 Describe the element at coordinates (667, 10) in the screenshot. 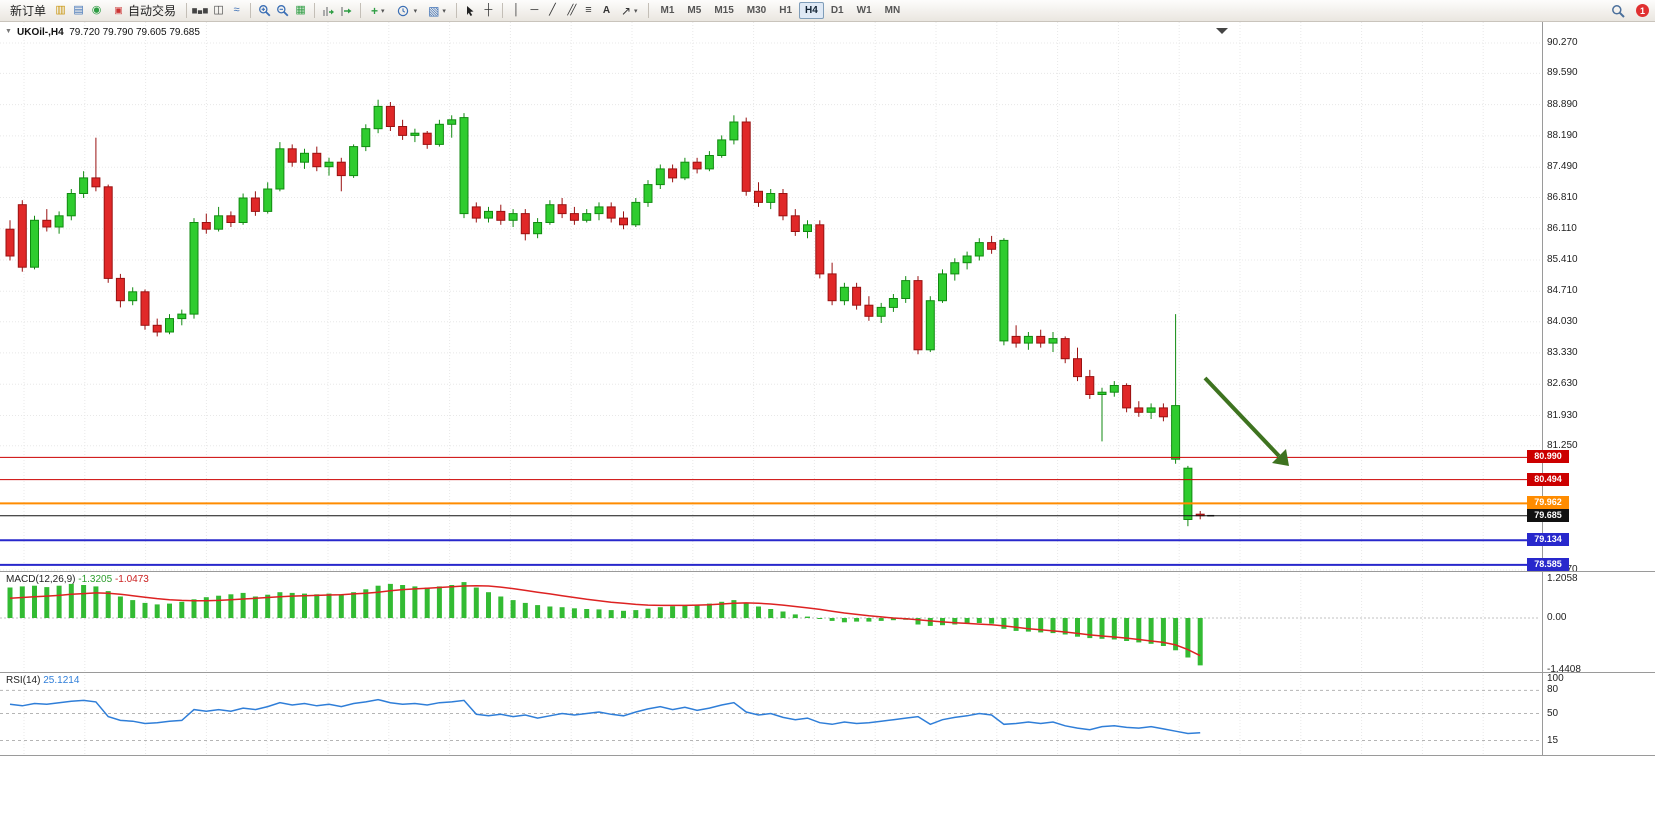

I see `timeframe-m1: M1` at that location.